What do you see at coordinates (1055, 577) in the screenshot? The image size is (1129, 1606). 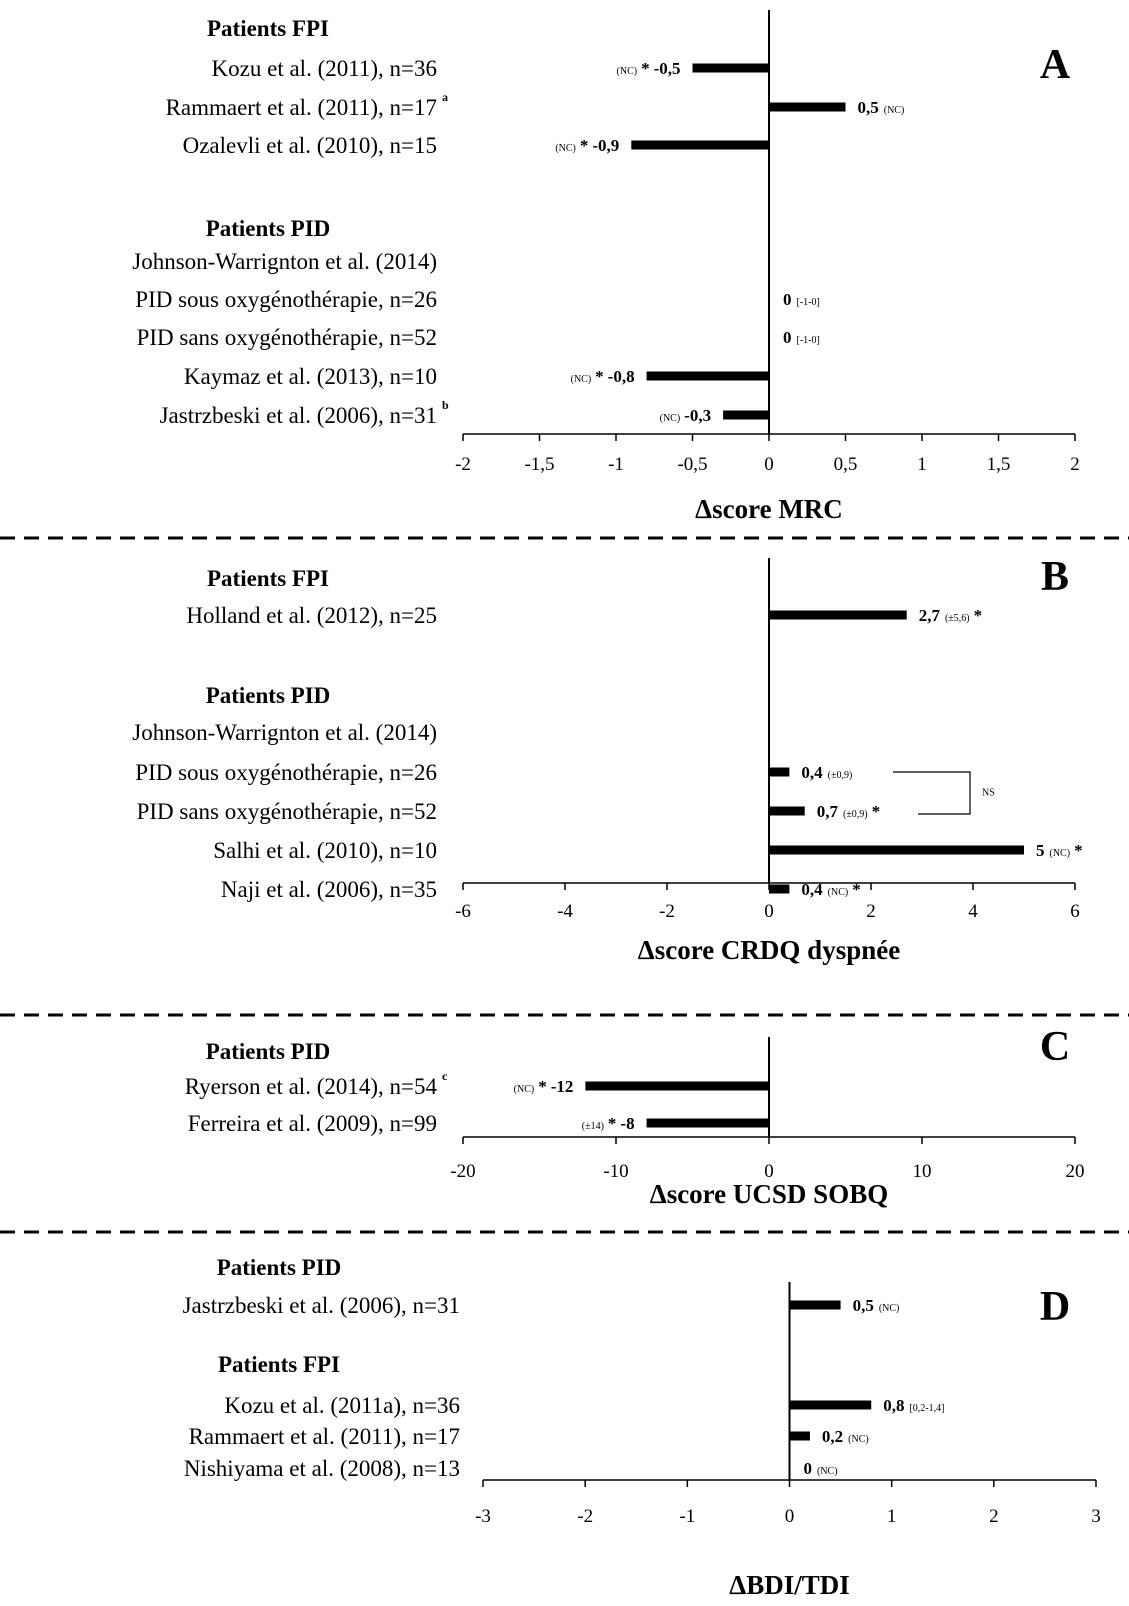 I see `panel-letter: B` at bounding box center [1055, 577].